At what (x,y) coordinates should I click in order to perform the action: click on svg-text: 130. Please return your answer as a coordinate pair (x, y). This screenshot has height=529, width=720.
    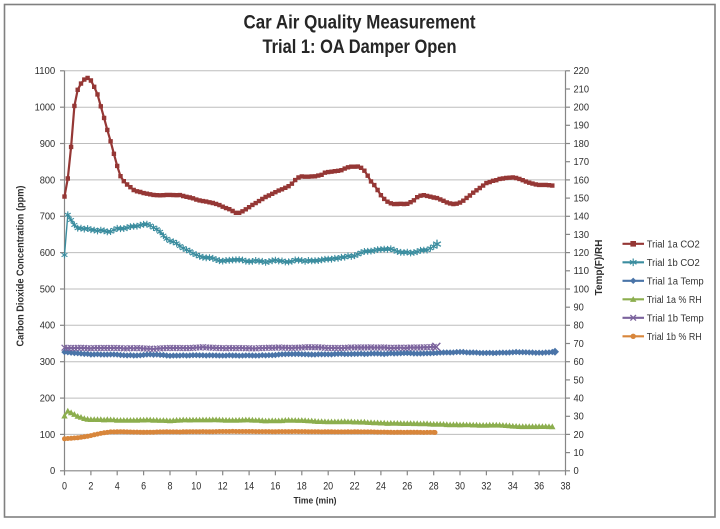
    Looking at the image, I should click on (582, 235).